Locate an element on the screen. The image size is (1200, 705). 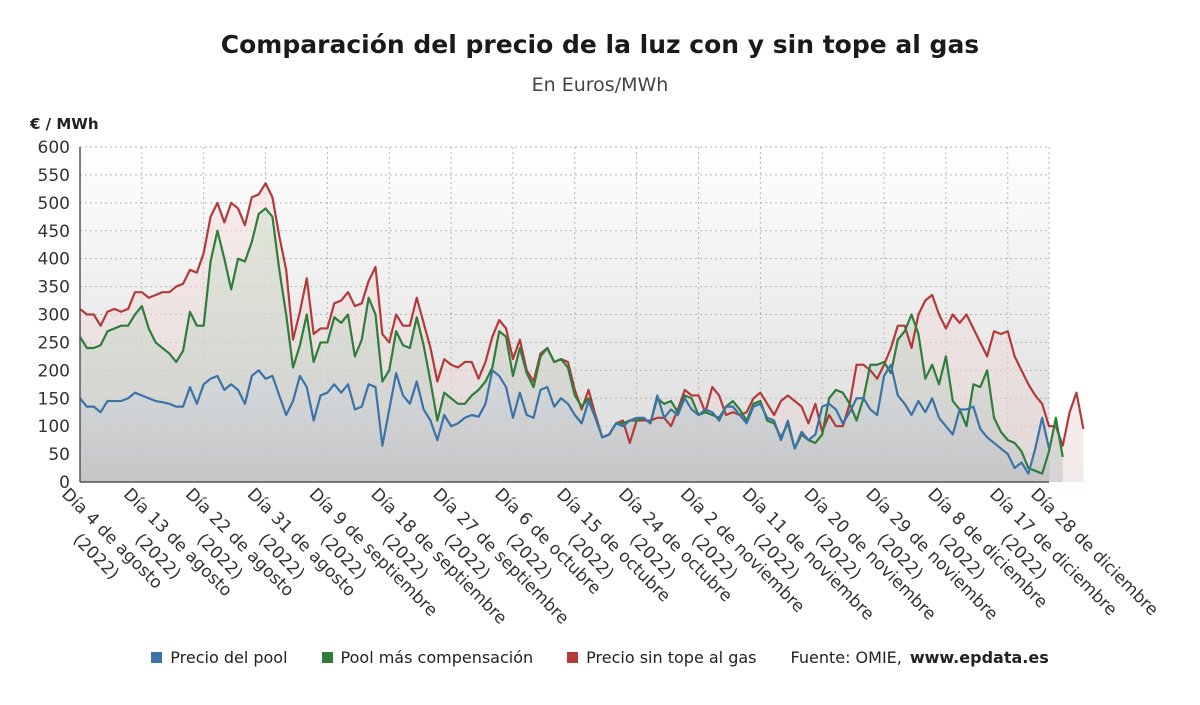
y-tick-label: 50 is located at coordinates (59, 455).